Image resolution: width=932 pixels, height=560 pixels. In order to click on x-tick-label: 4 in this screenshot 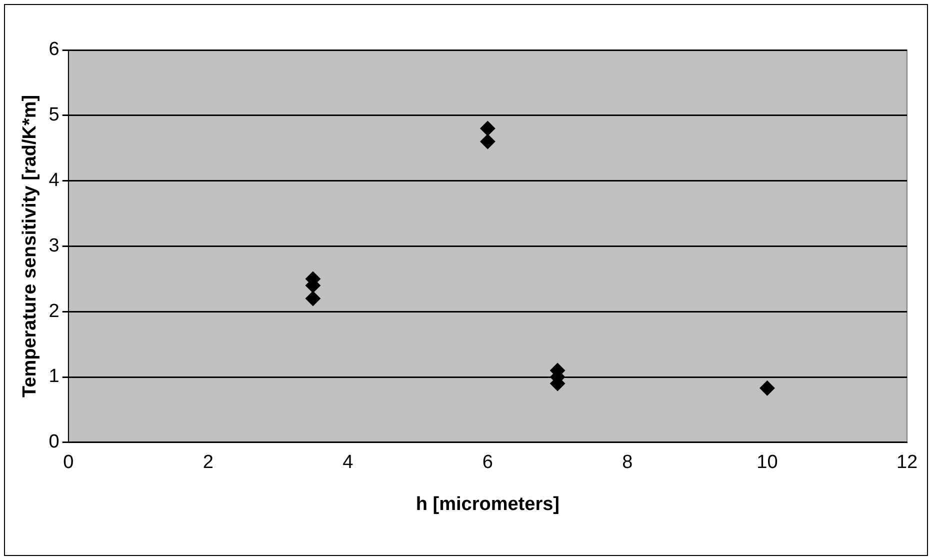, I will do `click(348, 463)`.